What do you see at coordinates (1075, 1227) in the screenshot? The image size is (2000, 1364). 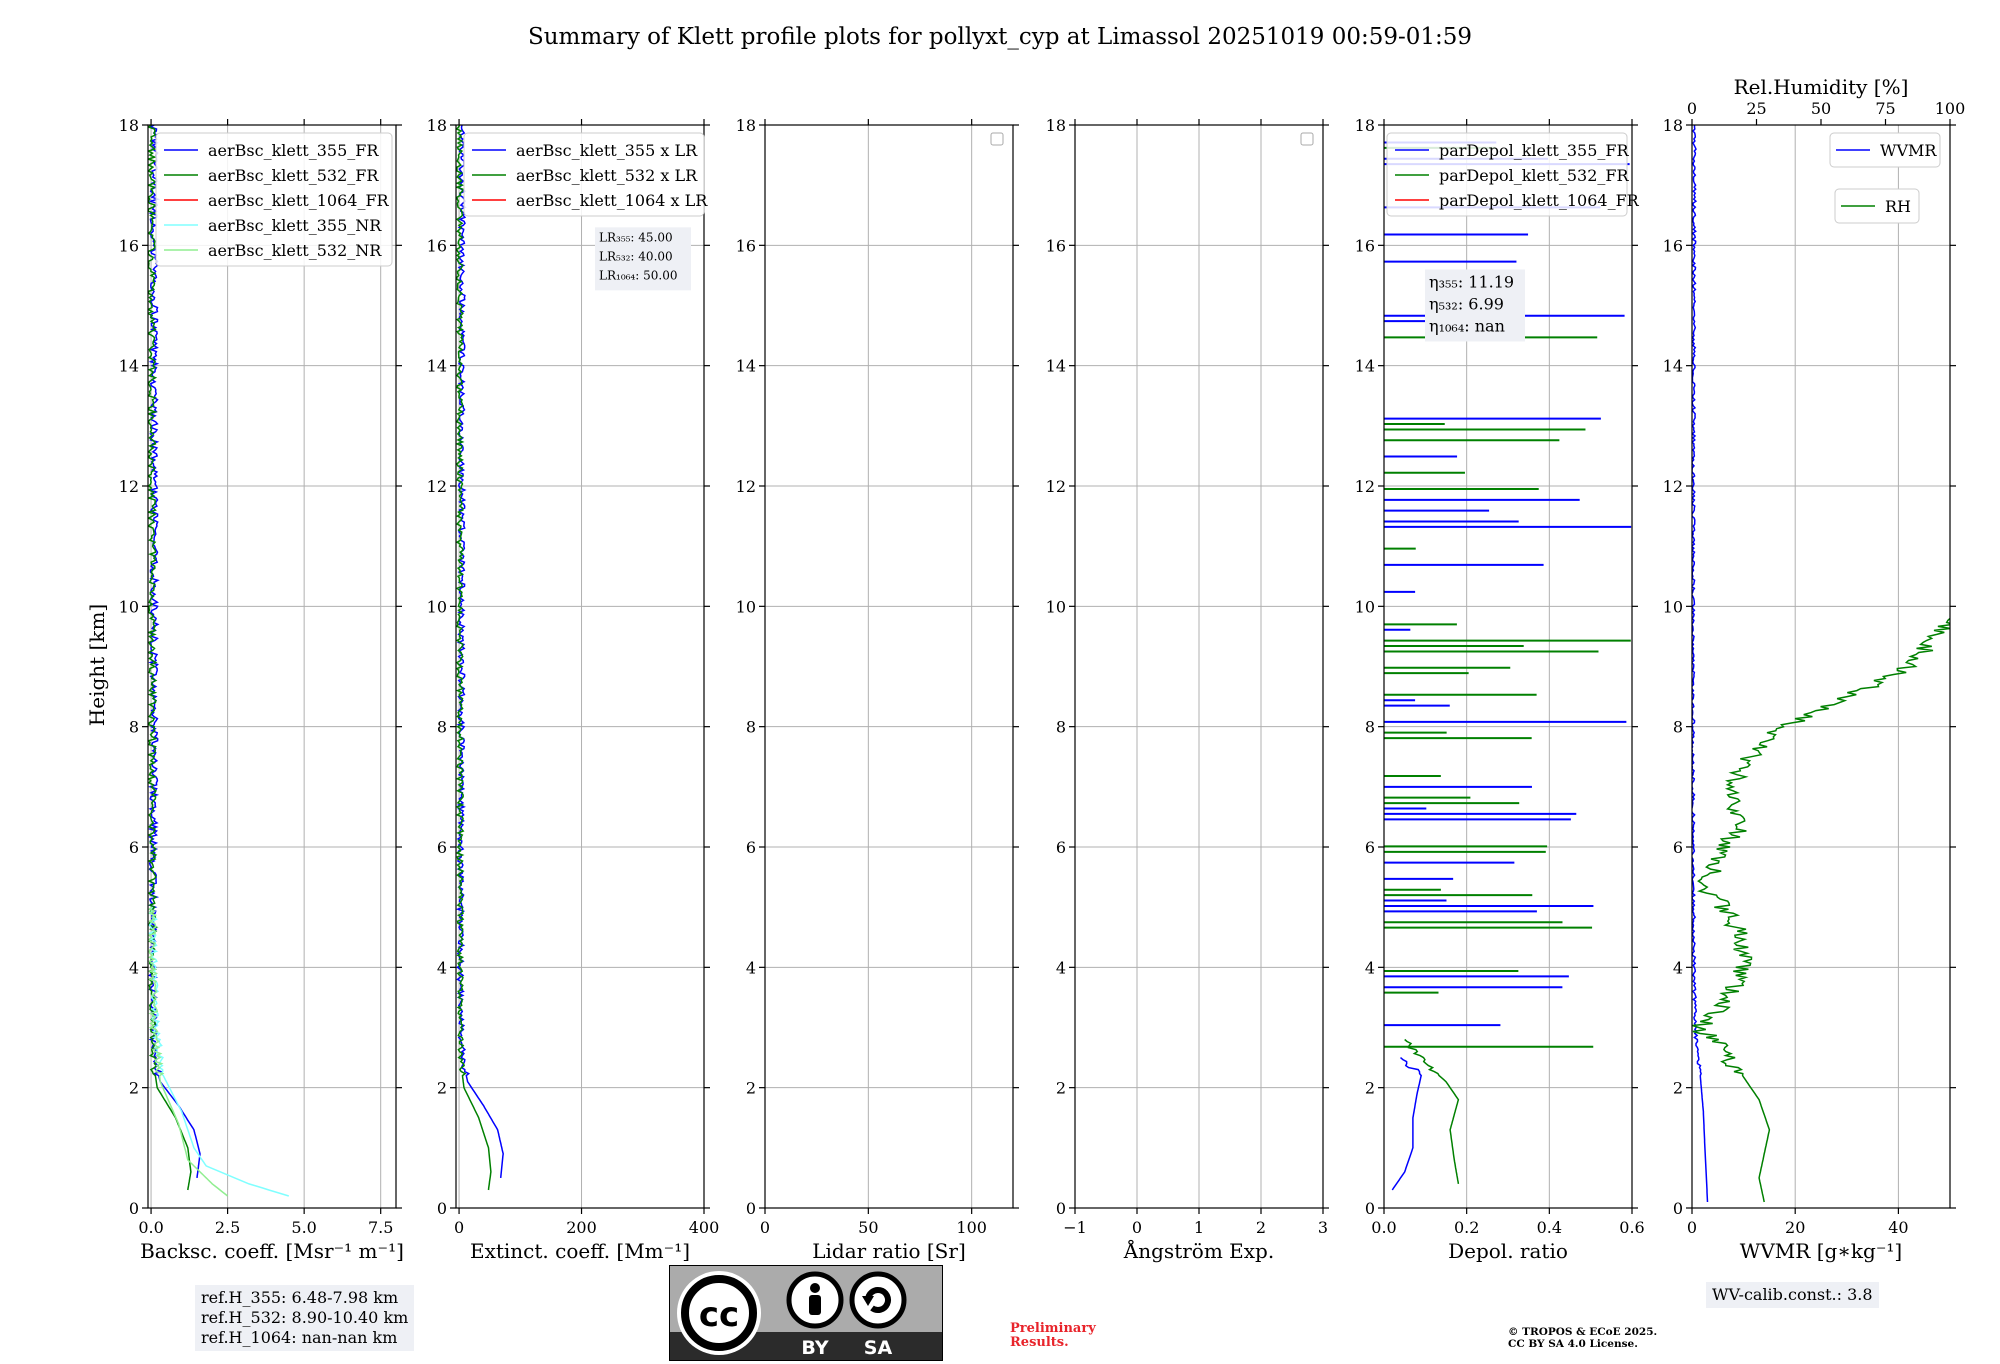 I see `x-tick-label: −1` at bounding box center [1075, 1227].